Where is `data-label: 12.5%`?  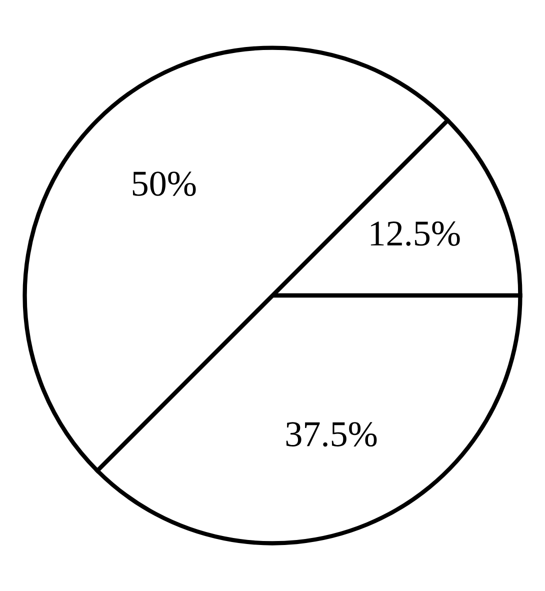 data-label: 12.5% is located at coordinates (415, 233).